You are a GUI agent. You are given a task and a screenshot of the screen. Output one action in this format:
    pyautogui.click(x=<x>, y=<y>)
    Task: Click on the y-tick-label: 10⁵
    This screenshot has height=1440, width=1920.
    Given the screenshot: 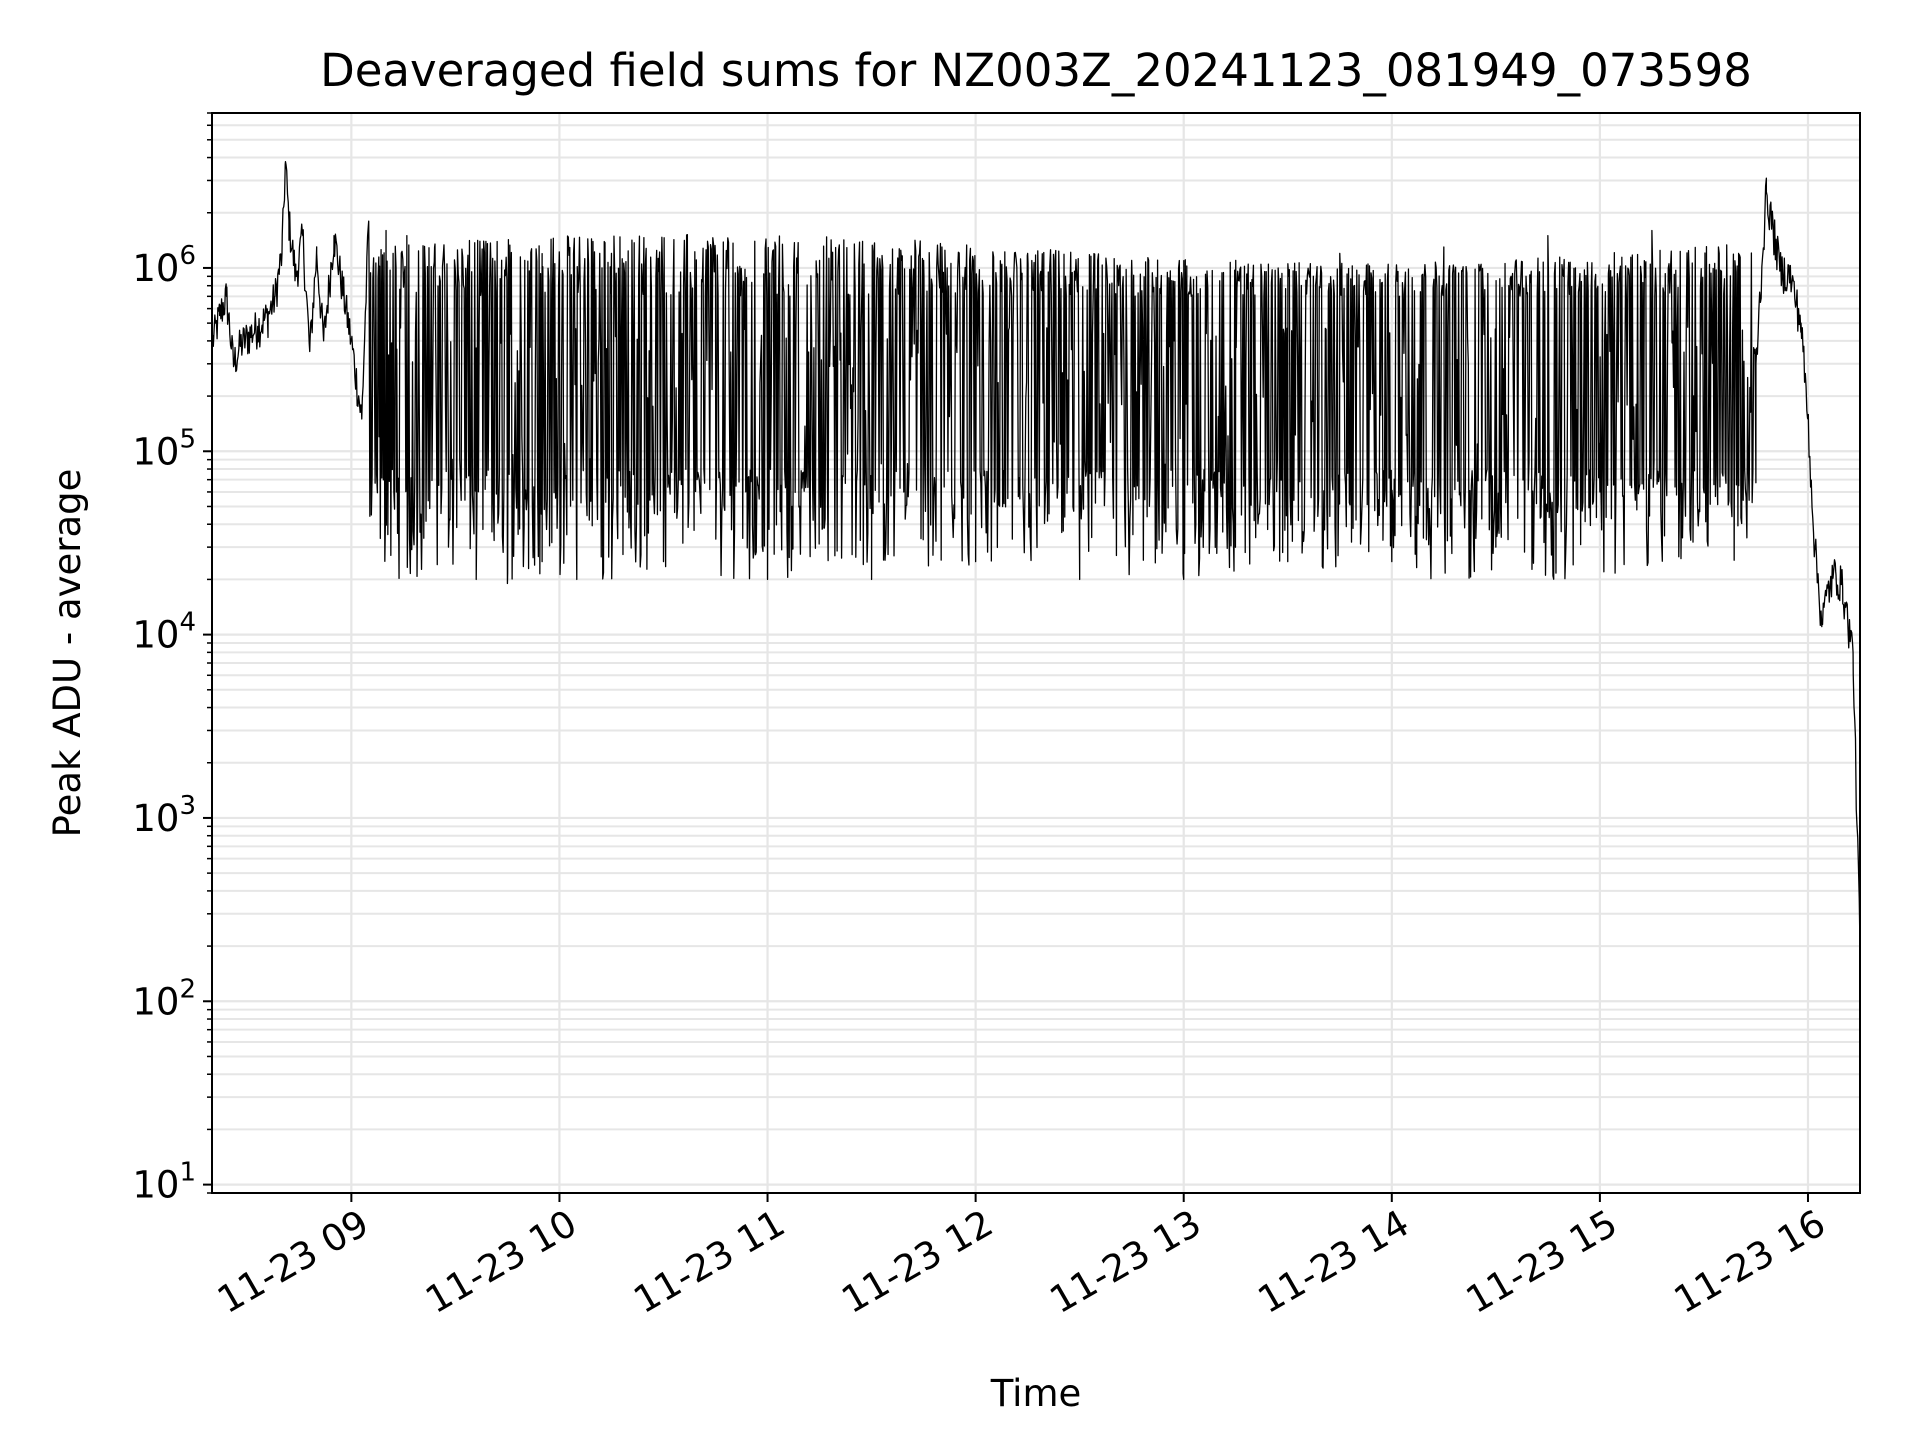 What is the action you would take?
    pyautogui.click(x=164, y=448)
    